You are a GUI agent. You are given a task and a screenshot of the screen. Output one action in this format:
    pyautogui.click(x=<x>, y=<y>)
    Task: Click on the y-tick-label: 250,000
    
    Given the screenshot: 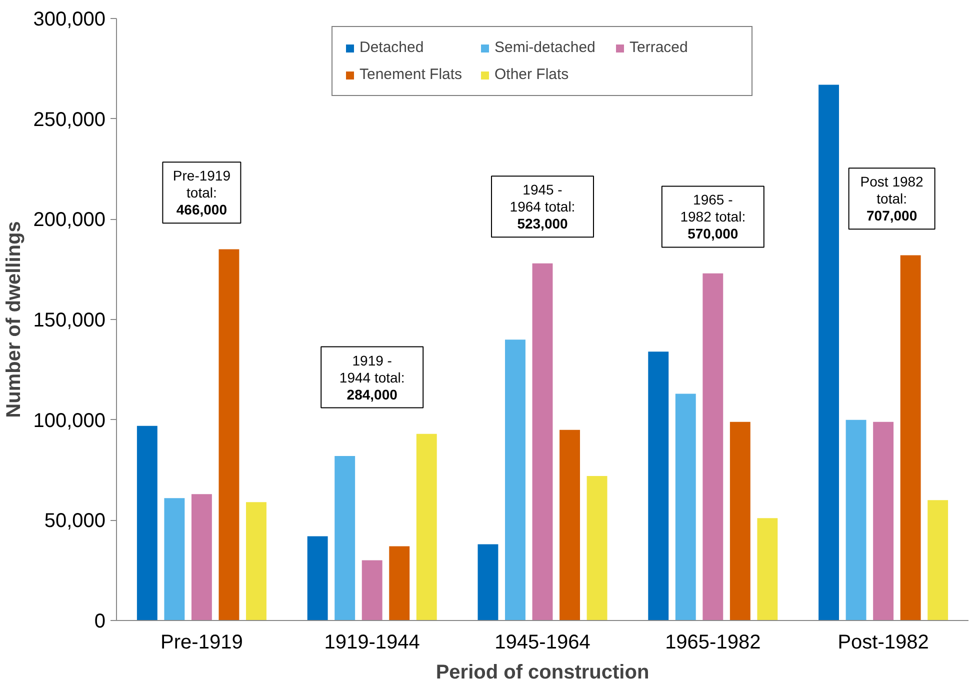 What is the action you would take?
    pyautogui.click(x=69, y=119)
    